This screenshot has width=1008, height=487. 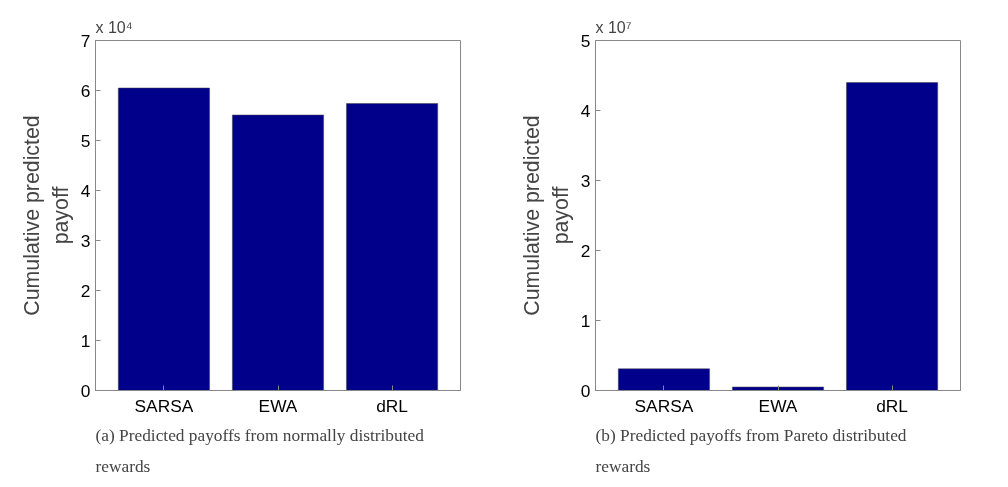 What do you see at coordinates (85, 40) in the screenshot?
I see `y-tick-label: 7` at bounding box center [85, 40].